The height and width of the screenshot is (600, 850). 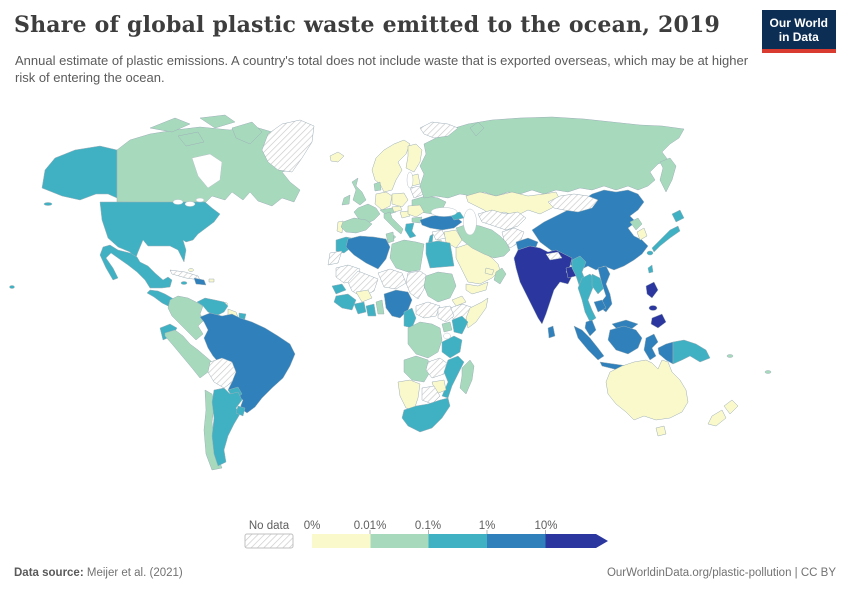 What do you see at coordinates (368, 252) in the screenshot?
I see `country-algeria` at bounding box center [368, 252].